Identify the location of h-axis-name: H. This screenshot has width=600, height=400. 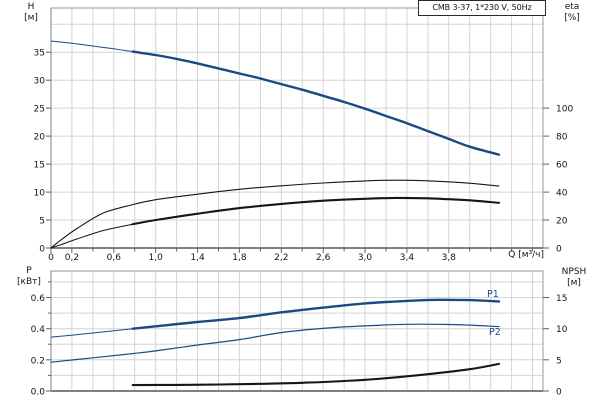
(31, 7).